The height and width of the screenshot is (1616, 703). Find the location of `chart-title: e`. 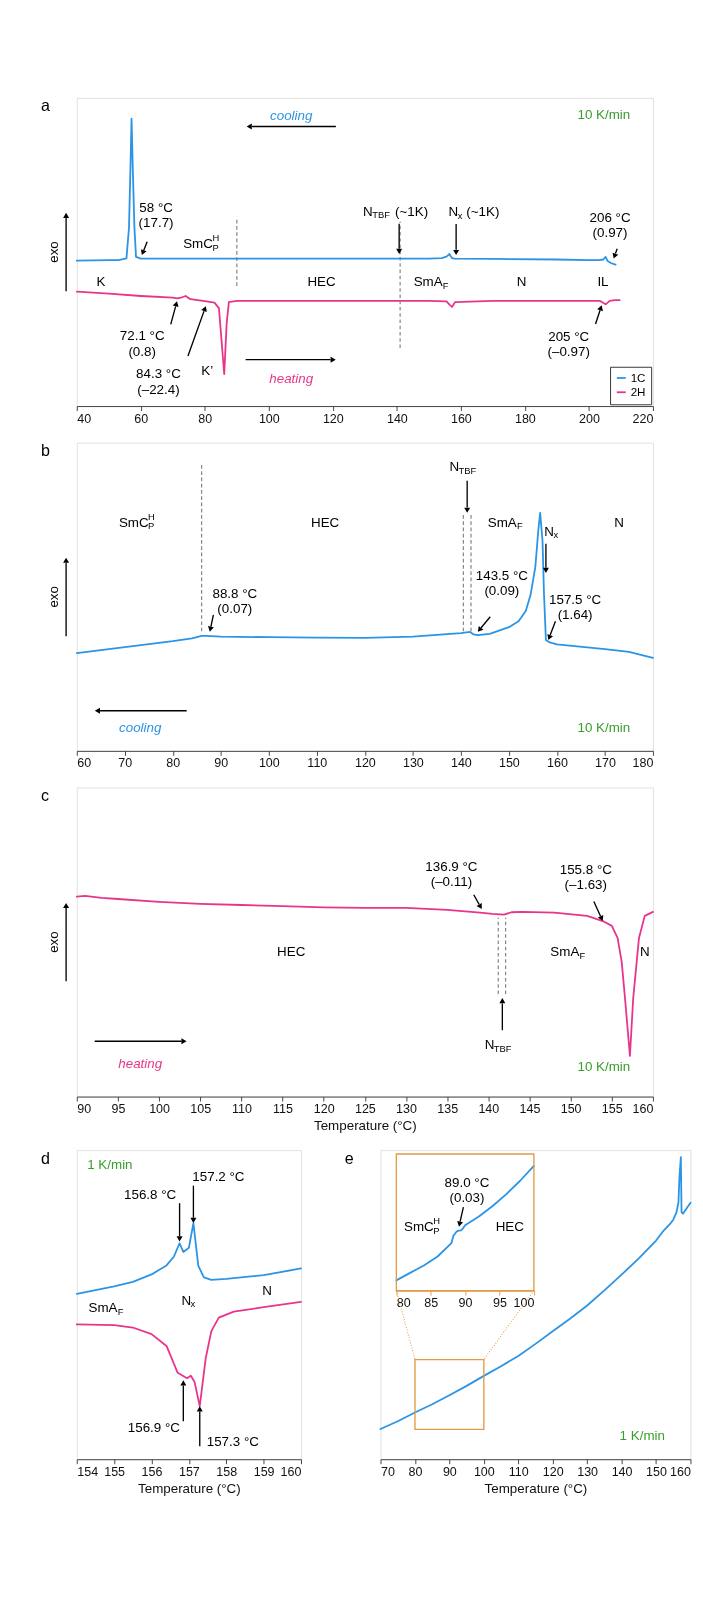

chart-title: e is located at coordinates (349, 1157).